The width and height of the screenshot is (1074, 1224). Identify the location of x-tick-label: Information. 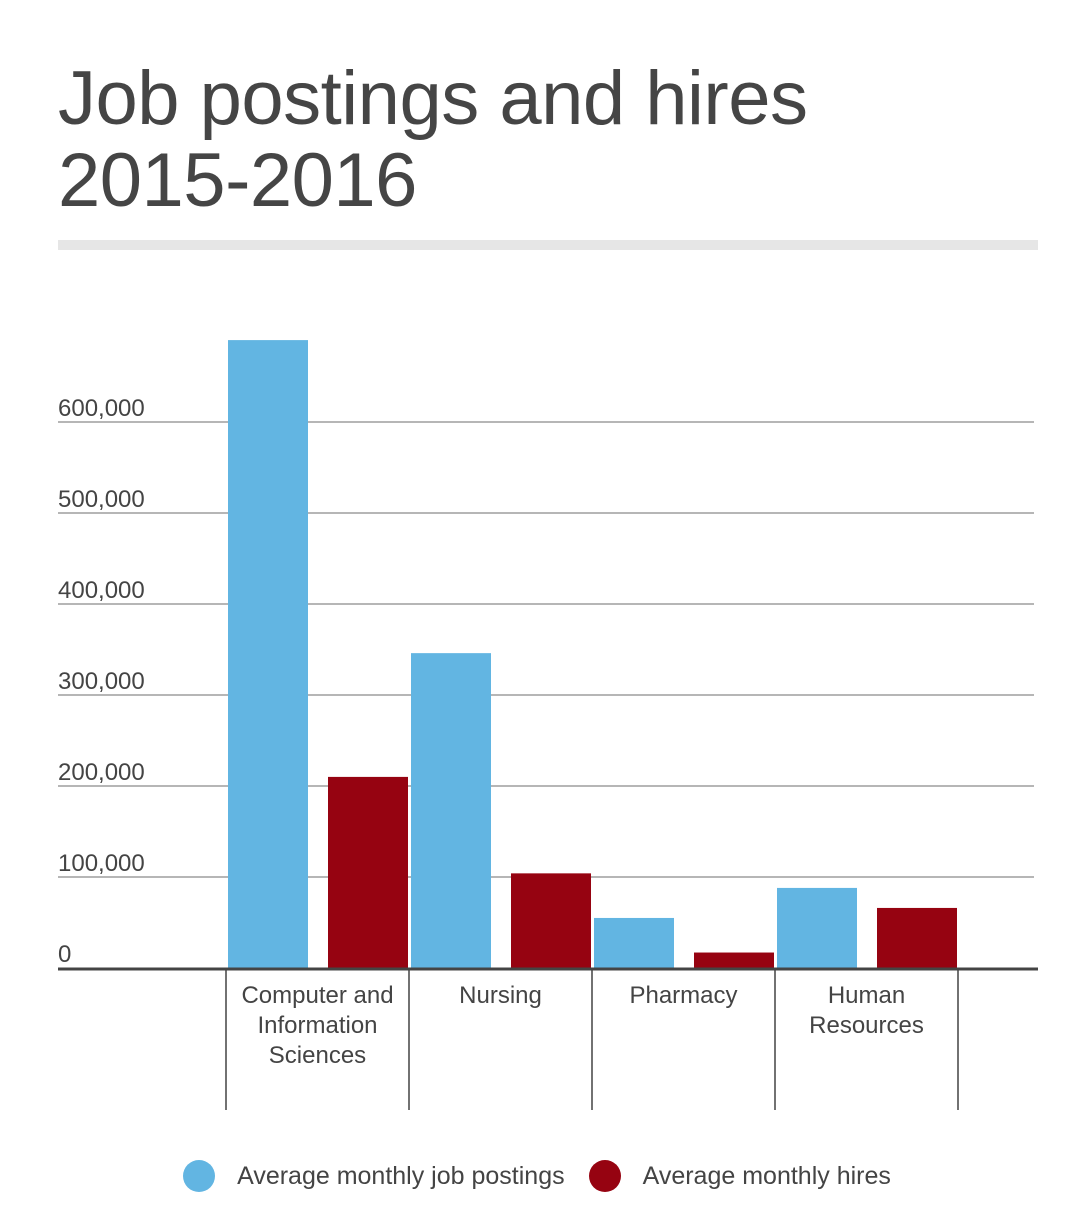
(317, 1025).